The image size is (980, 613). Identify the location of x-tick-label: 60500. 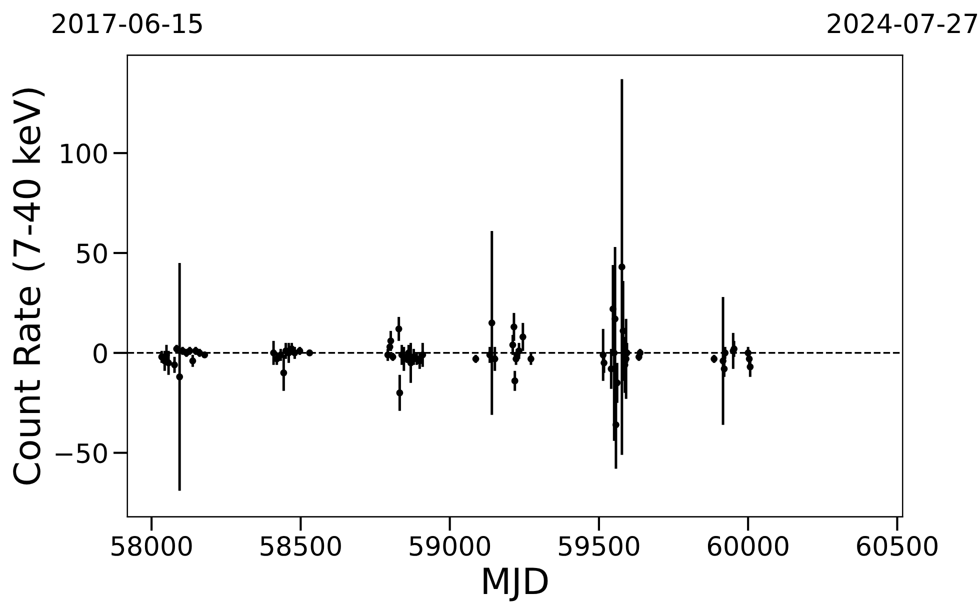
(897, 546).